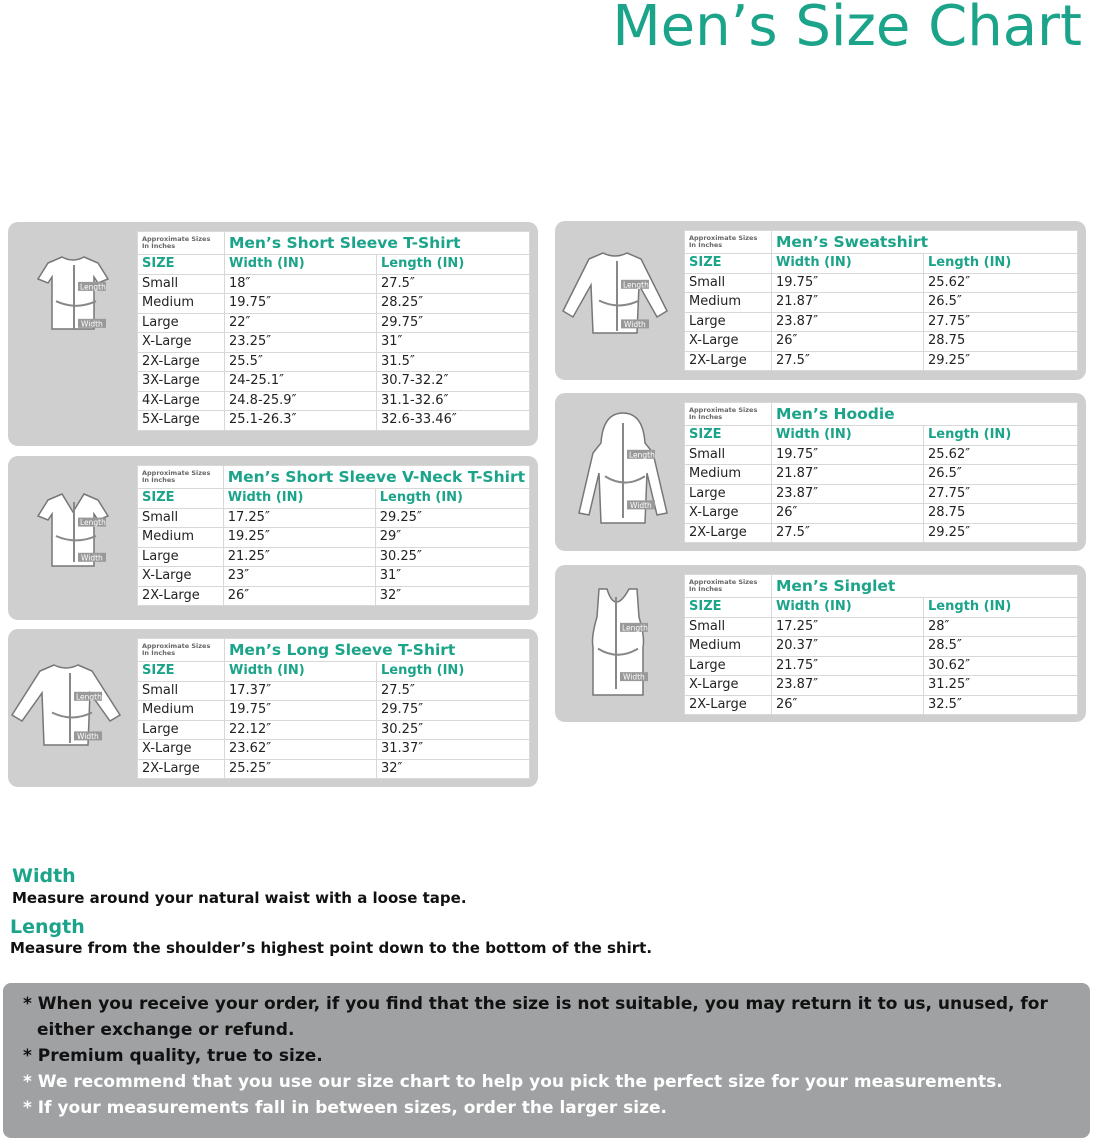 The image size is (1096, 1142). I want to click on long-sleeve-icon: Length Width, so click(71, 708).